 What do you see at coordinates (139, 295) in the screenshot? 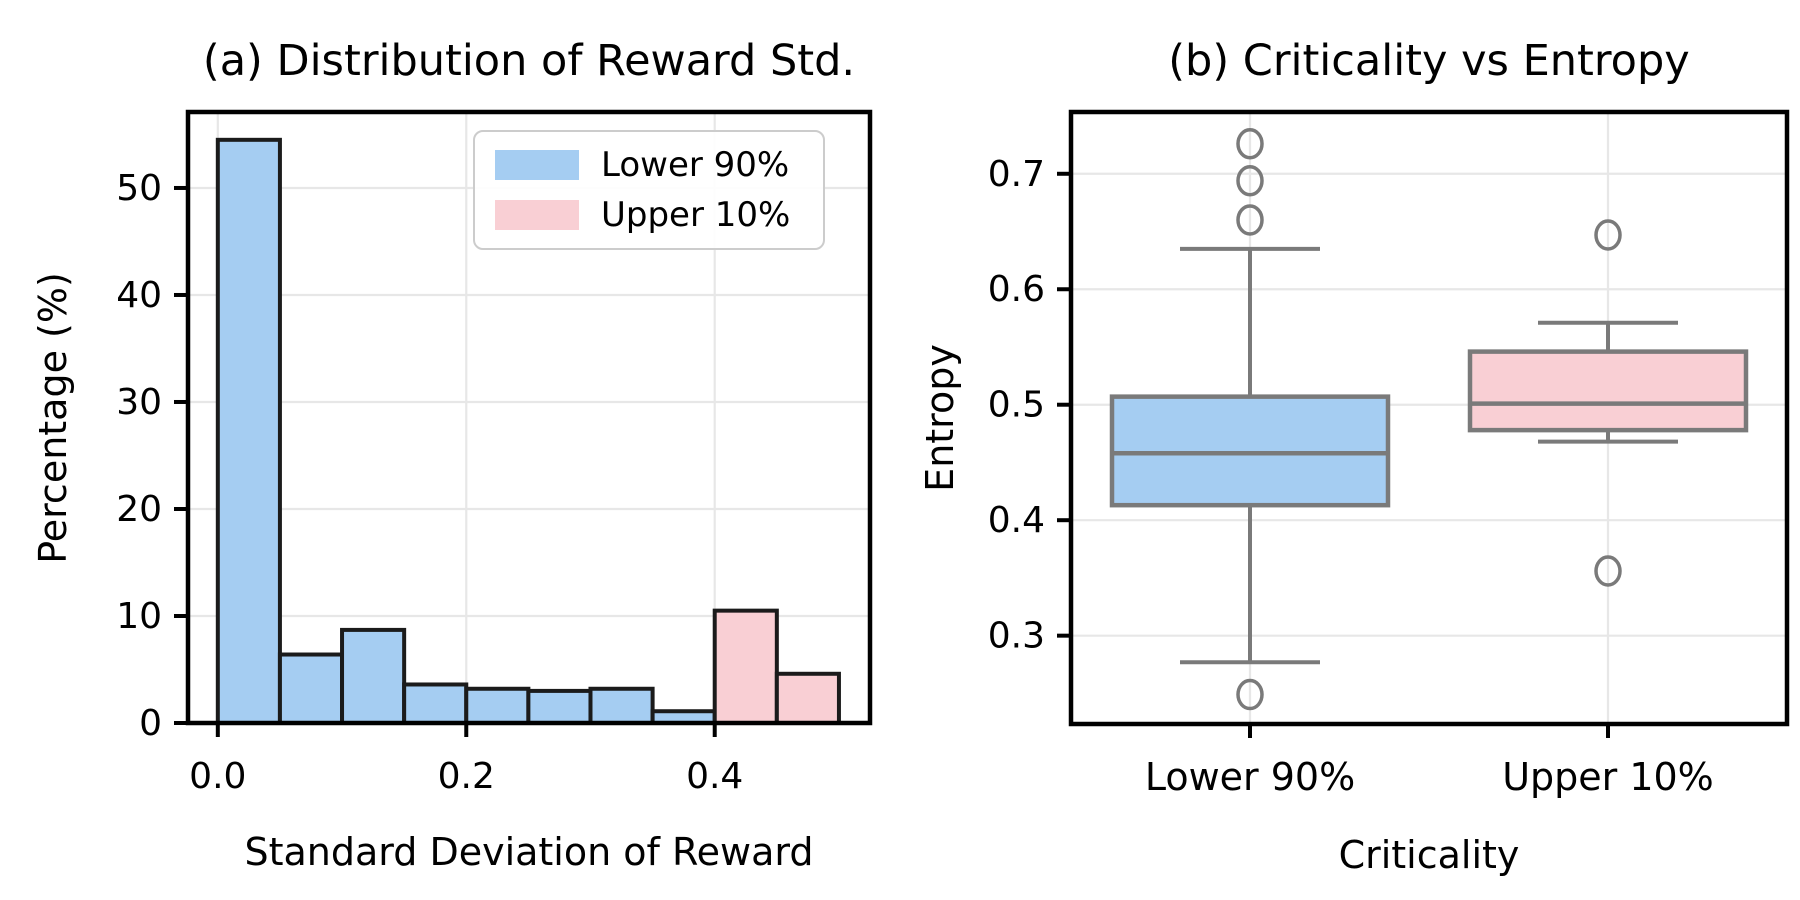
I see `y-tick-label: 40` at bounding box center [139, 295].